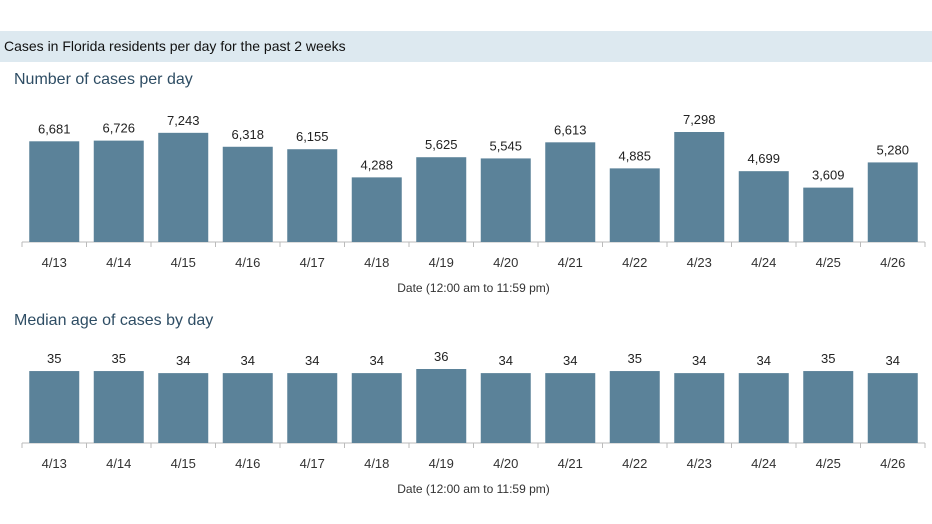  I want to click on data-label: 3,609, so click(828, 175).